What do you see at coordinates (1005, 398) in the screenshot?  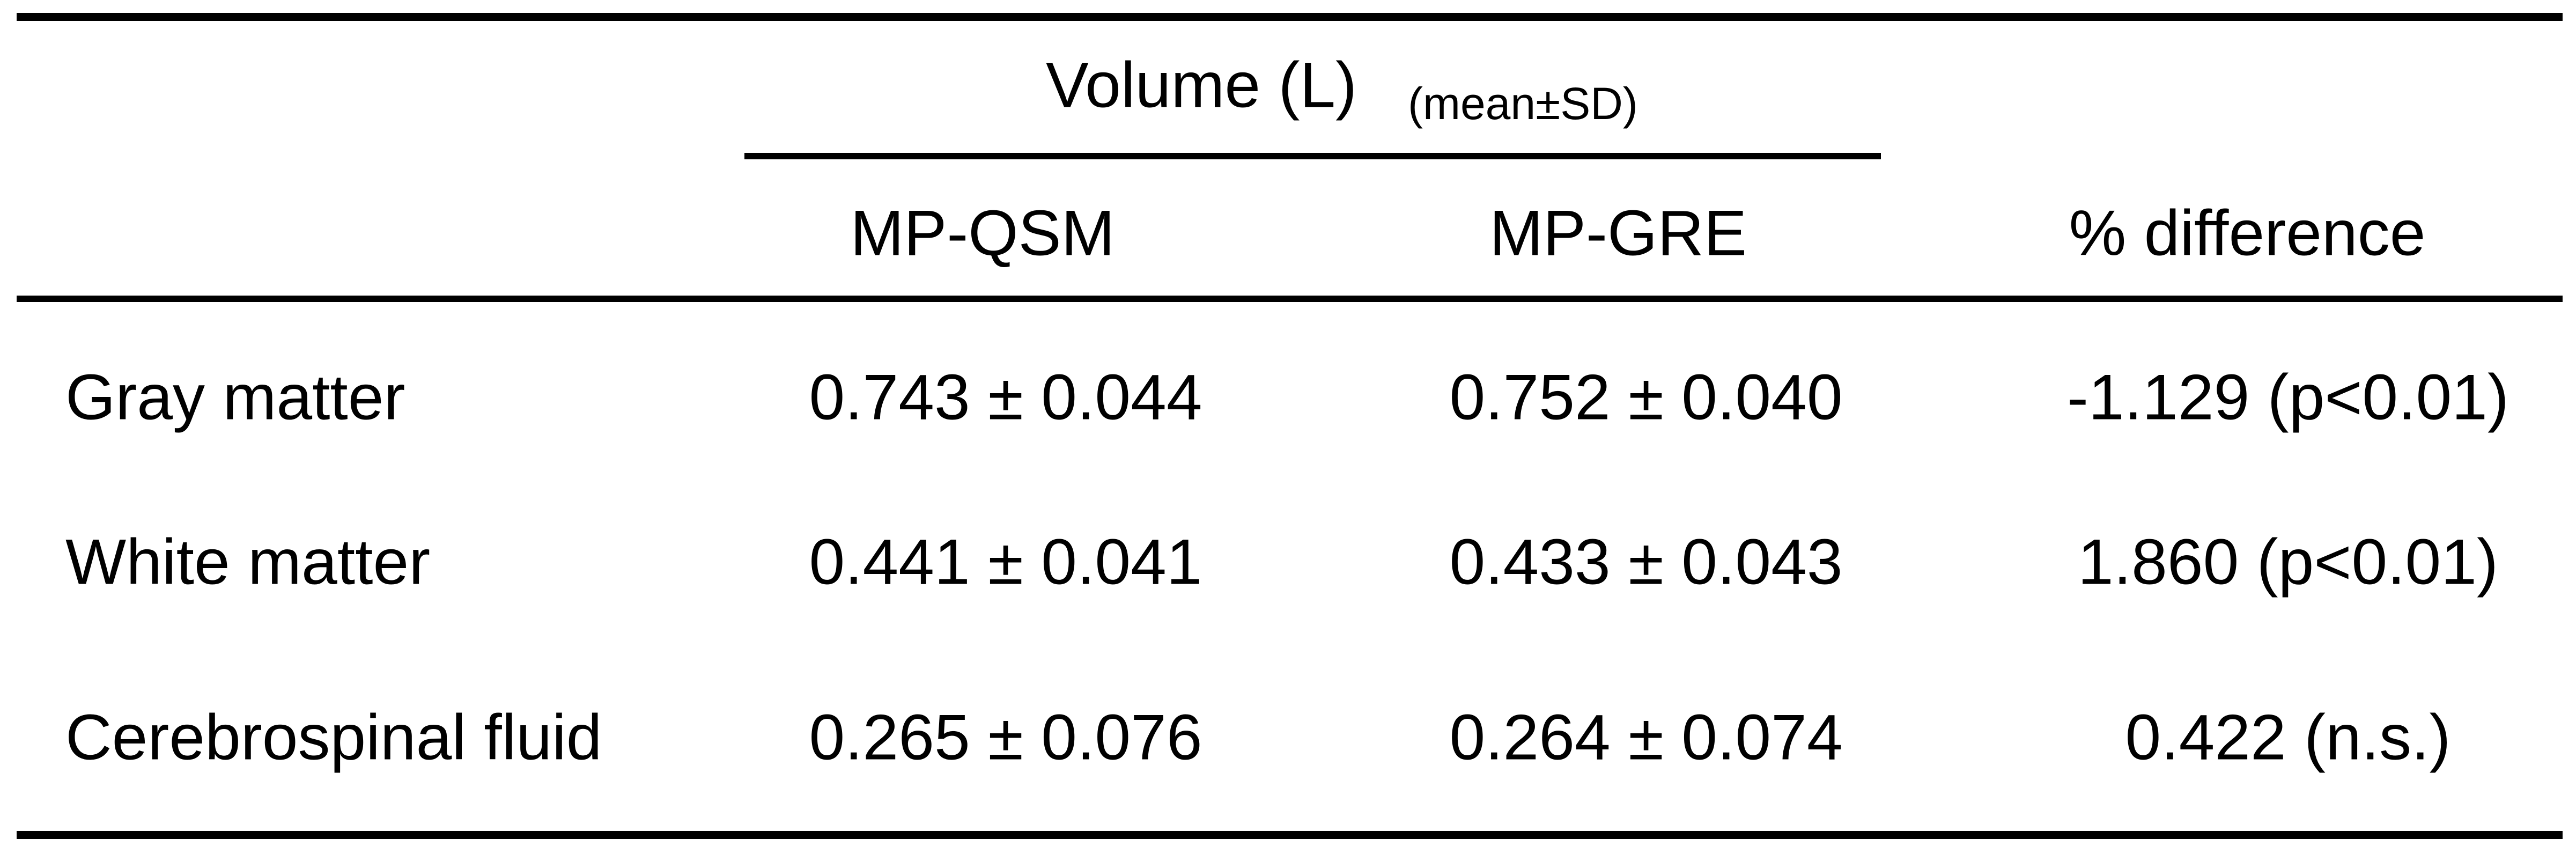 I see `cell: 0.743 ± 0.044` at bounding box center [1005, 398].